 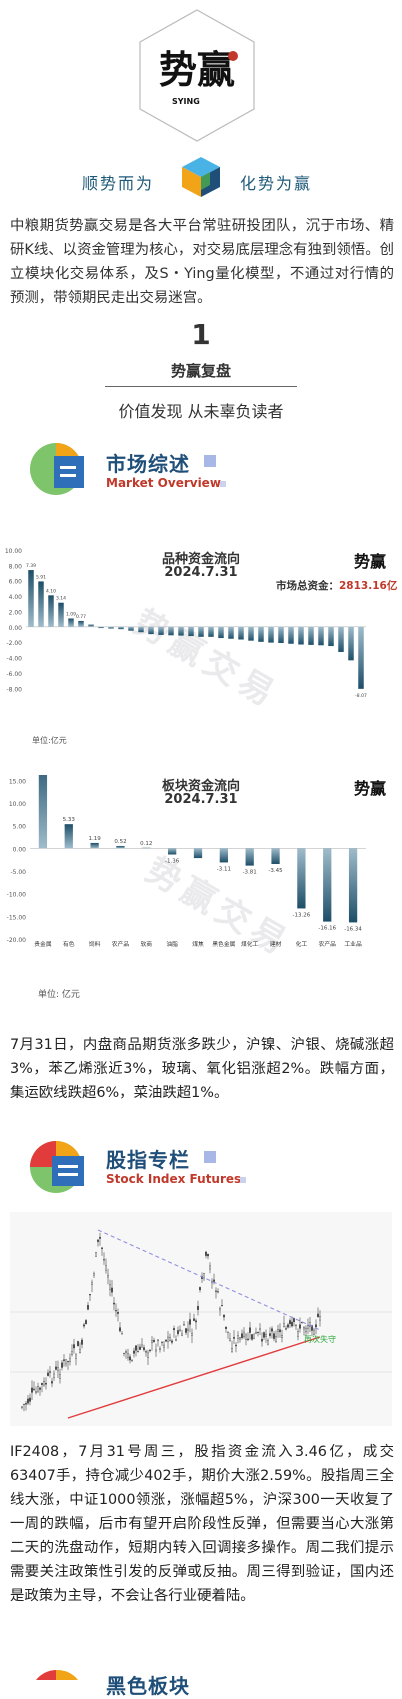 I want to click on stock-index-kline-chart: 再次失守, so click(x=201, y=1319).